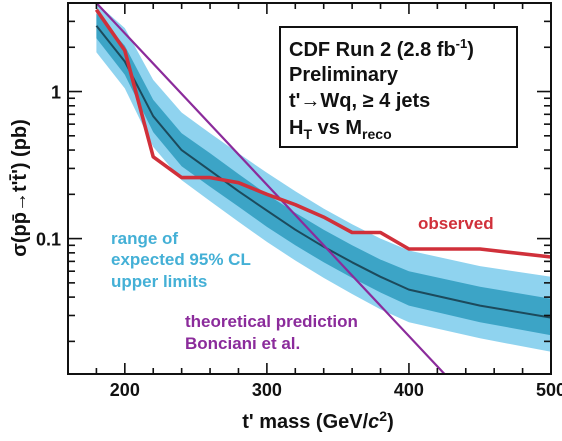 The height and width of the screenshot is (441, 562). I want to click on x-axis-label-c: c, so click(373, 422).